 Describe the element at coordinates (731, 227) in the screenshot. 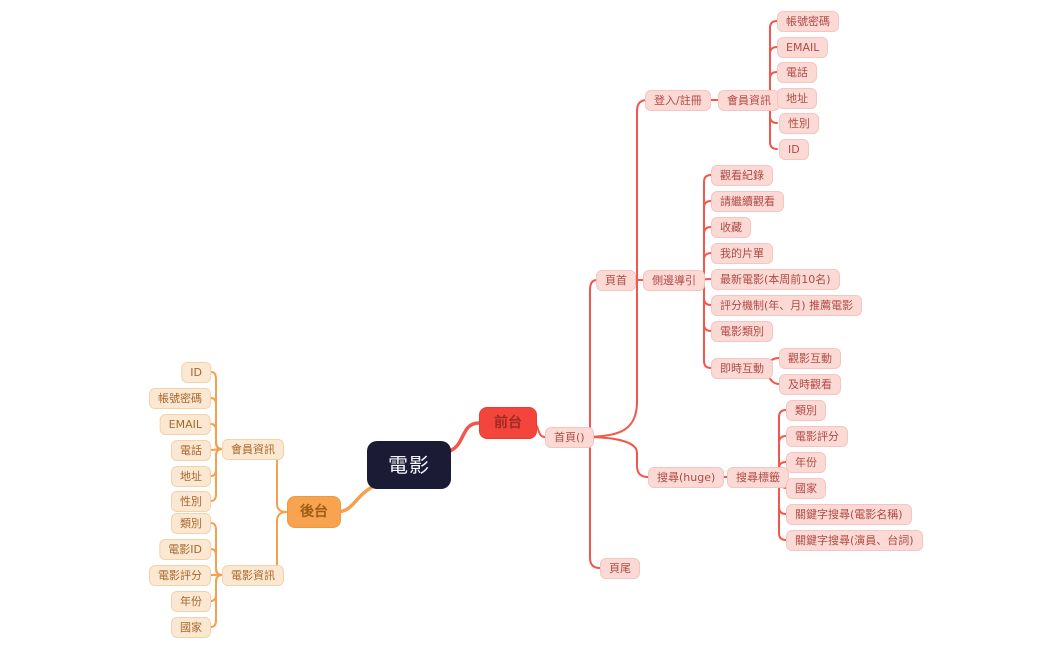

I see `node-leaf: 收藏` at that location.